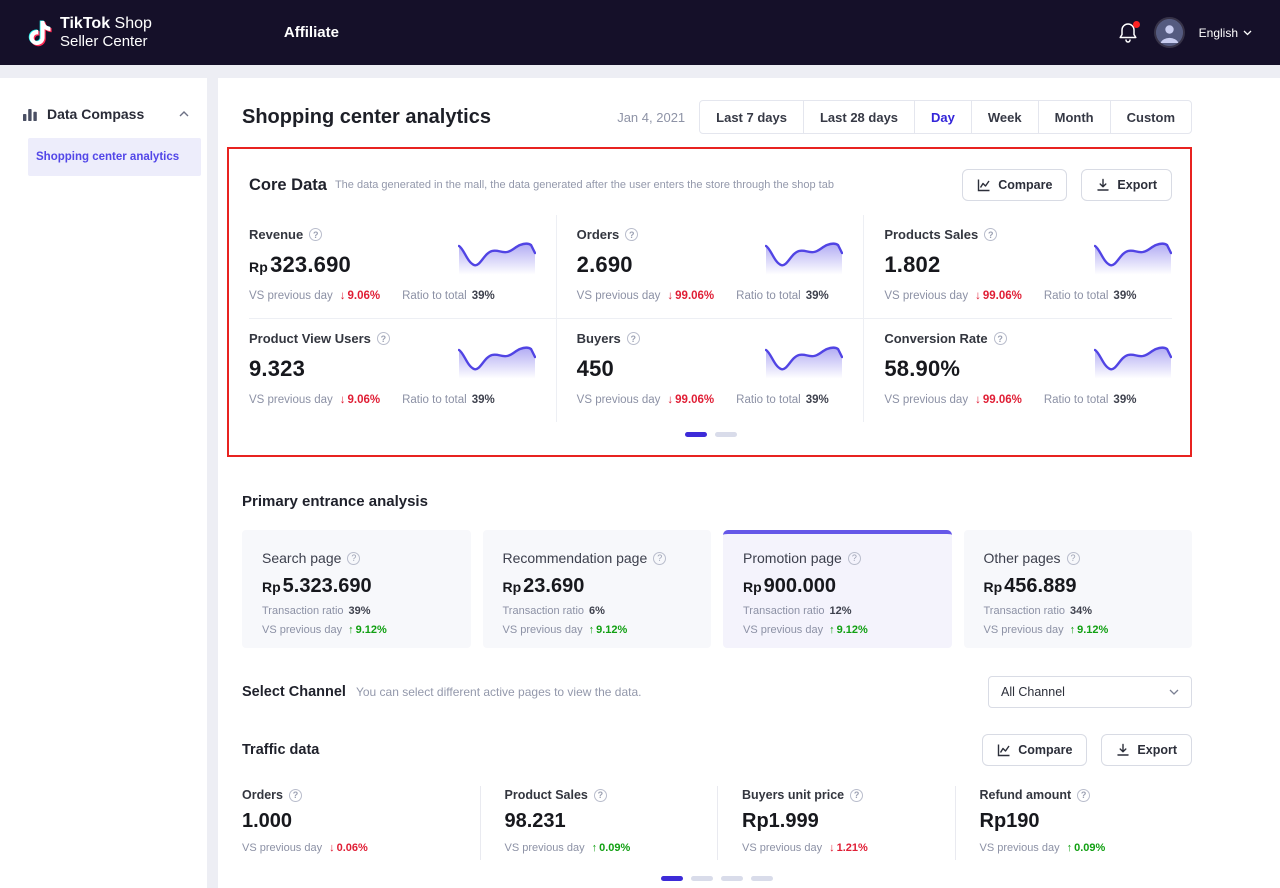  Describe the element at coordinates (317, 586) in the screenshot. I see `entrance-value: Rp 5.323.690` at that location.